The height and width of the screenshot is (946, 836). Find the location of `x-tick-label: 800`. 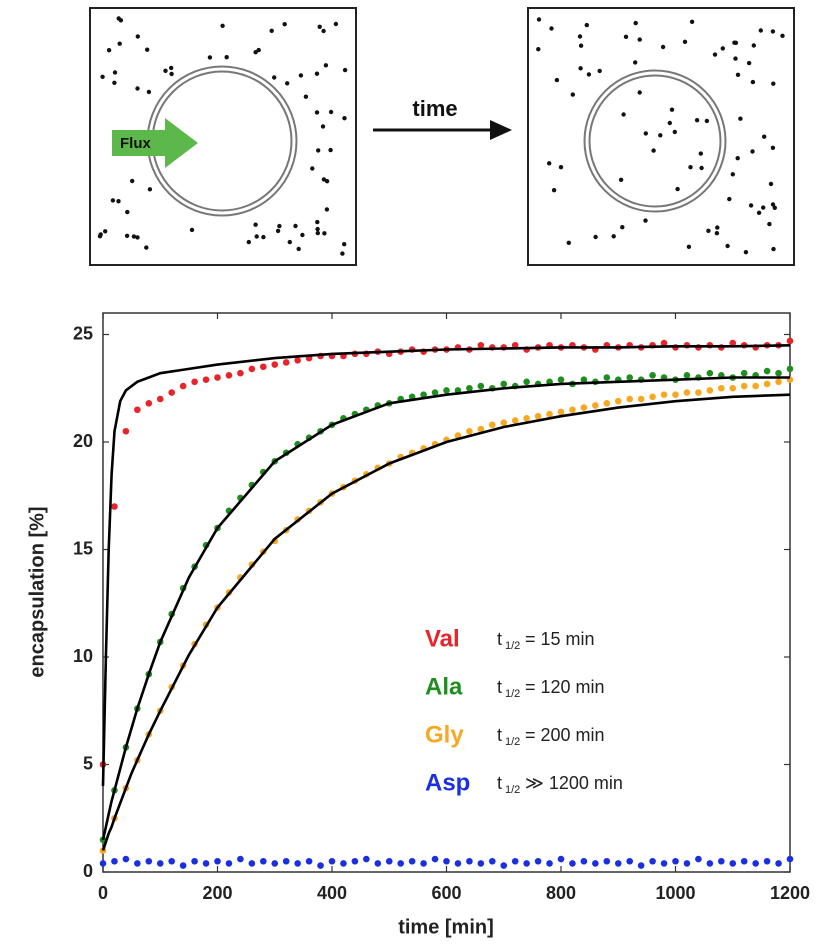

x-tick-label: 800 is located at coordinates (561, 893).